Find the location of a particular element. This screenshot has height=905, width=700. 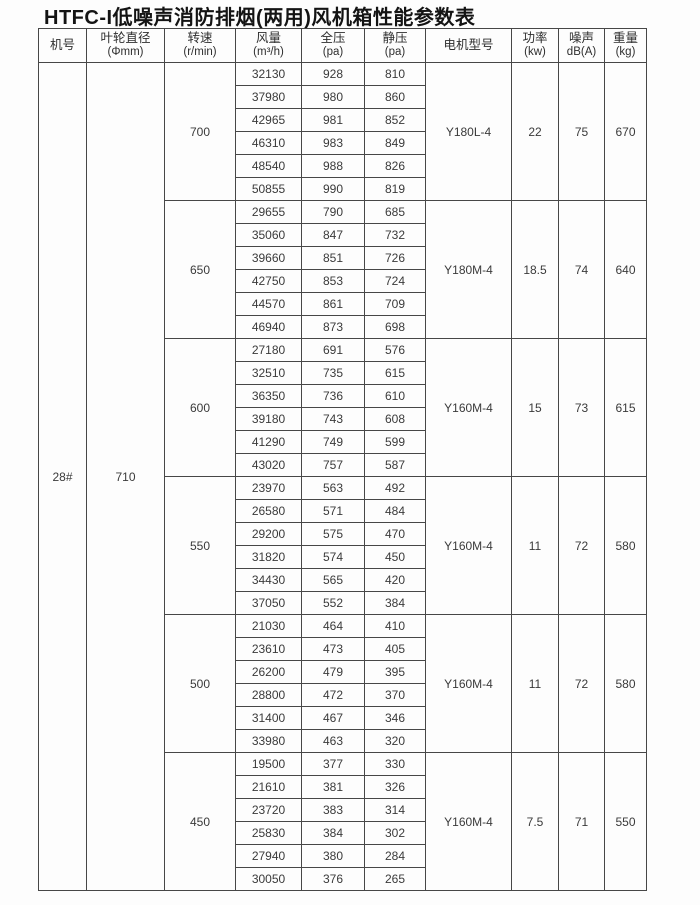

header-weight: 重量 (kg) is located at coordinates (625, 45).